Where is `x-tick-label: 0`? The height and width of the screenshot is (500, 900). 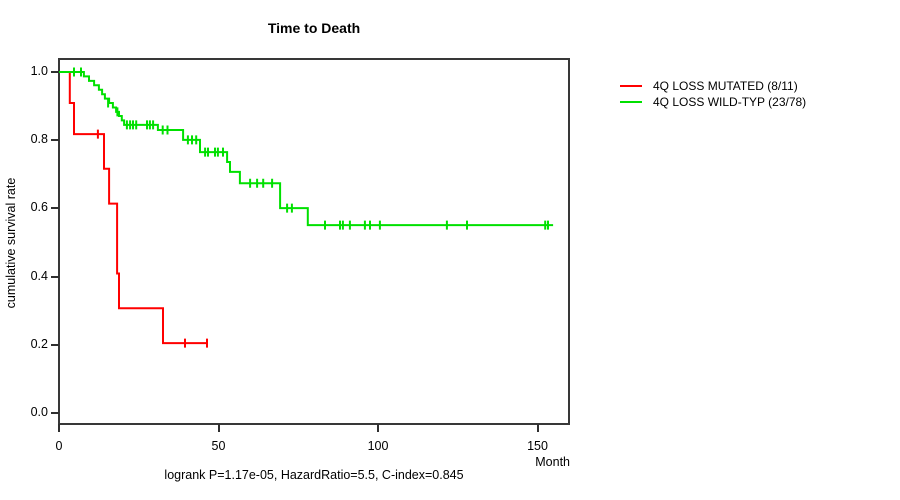
x-tick-label: 0 is located at coordinates (59, 446).